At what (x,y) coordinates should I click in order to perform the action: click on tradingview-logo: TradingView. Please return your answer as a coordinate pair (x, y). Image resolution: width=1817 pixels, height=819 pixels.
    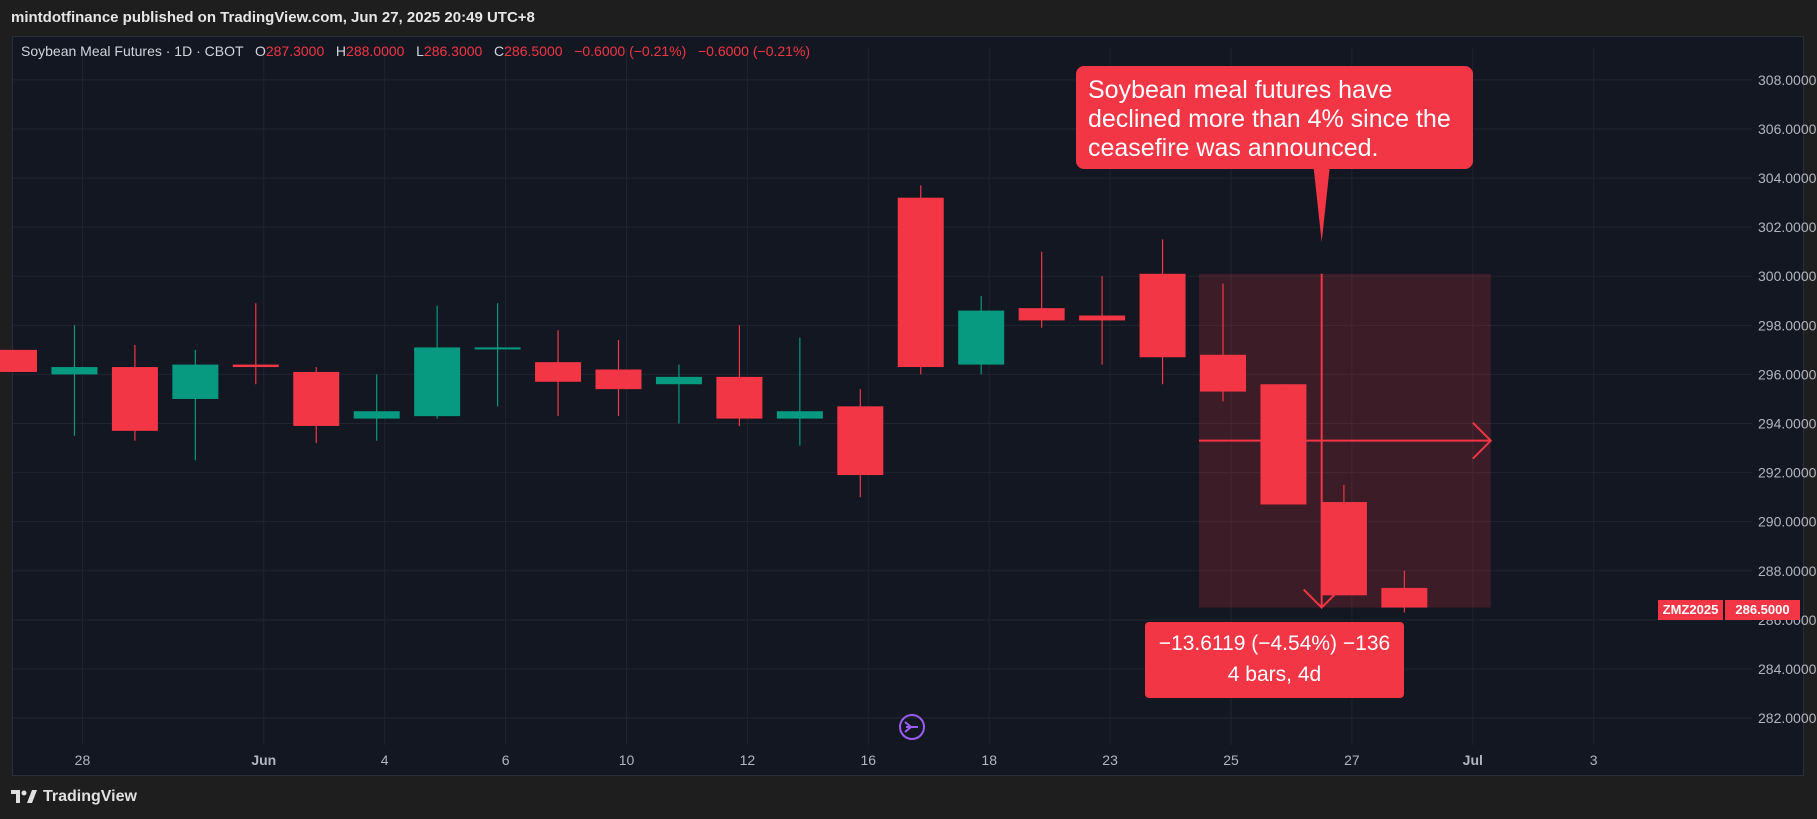
    Looking at the image, I should click on (74, 797).